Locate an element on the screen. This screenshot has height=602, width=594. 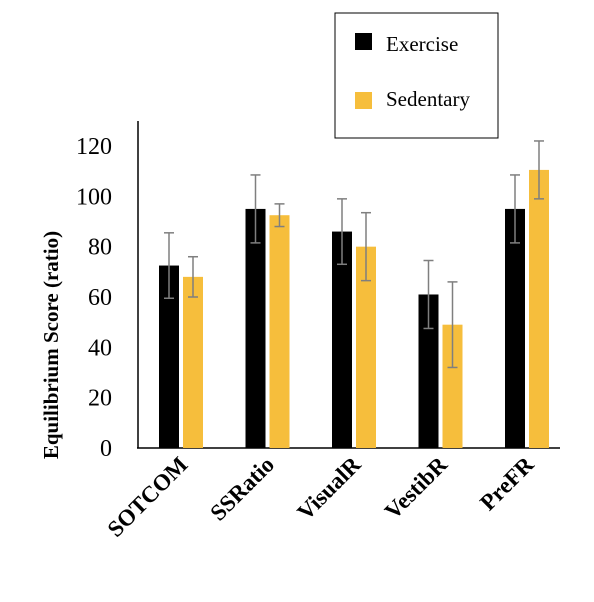
error-bar-sedentary-sotcom is located at coordinates (193, 276).